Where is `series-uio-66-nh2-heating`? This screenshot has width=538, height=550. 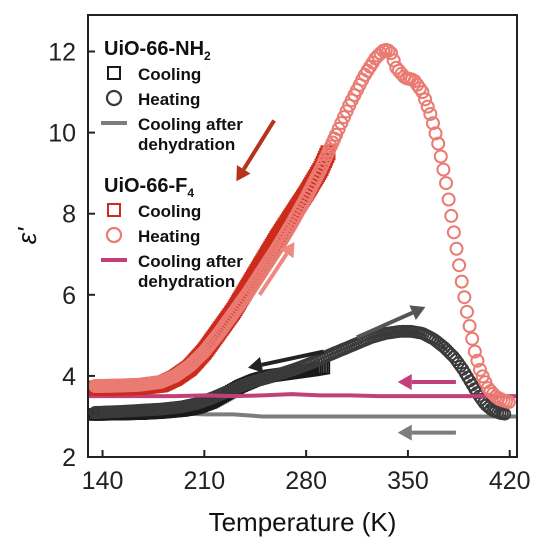
series-uio-66-nh2-heating is located at coordinates (300, 372).